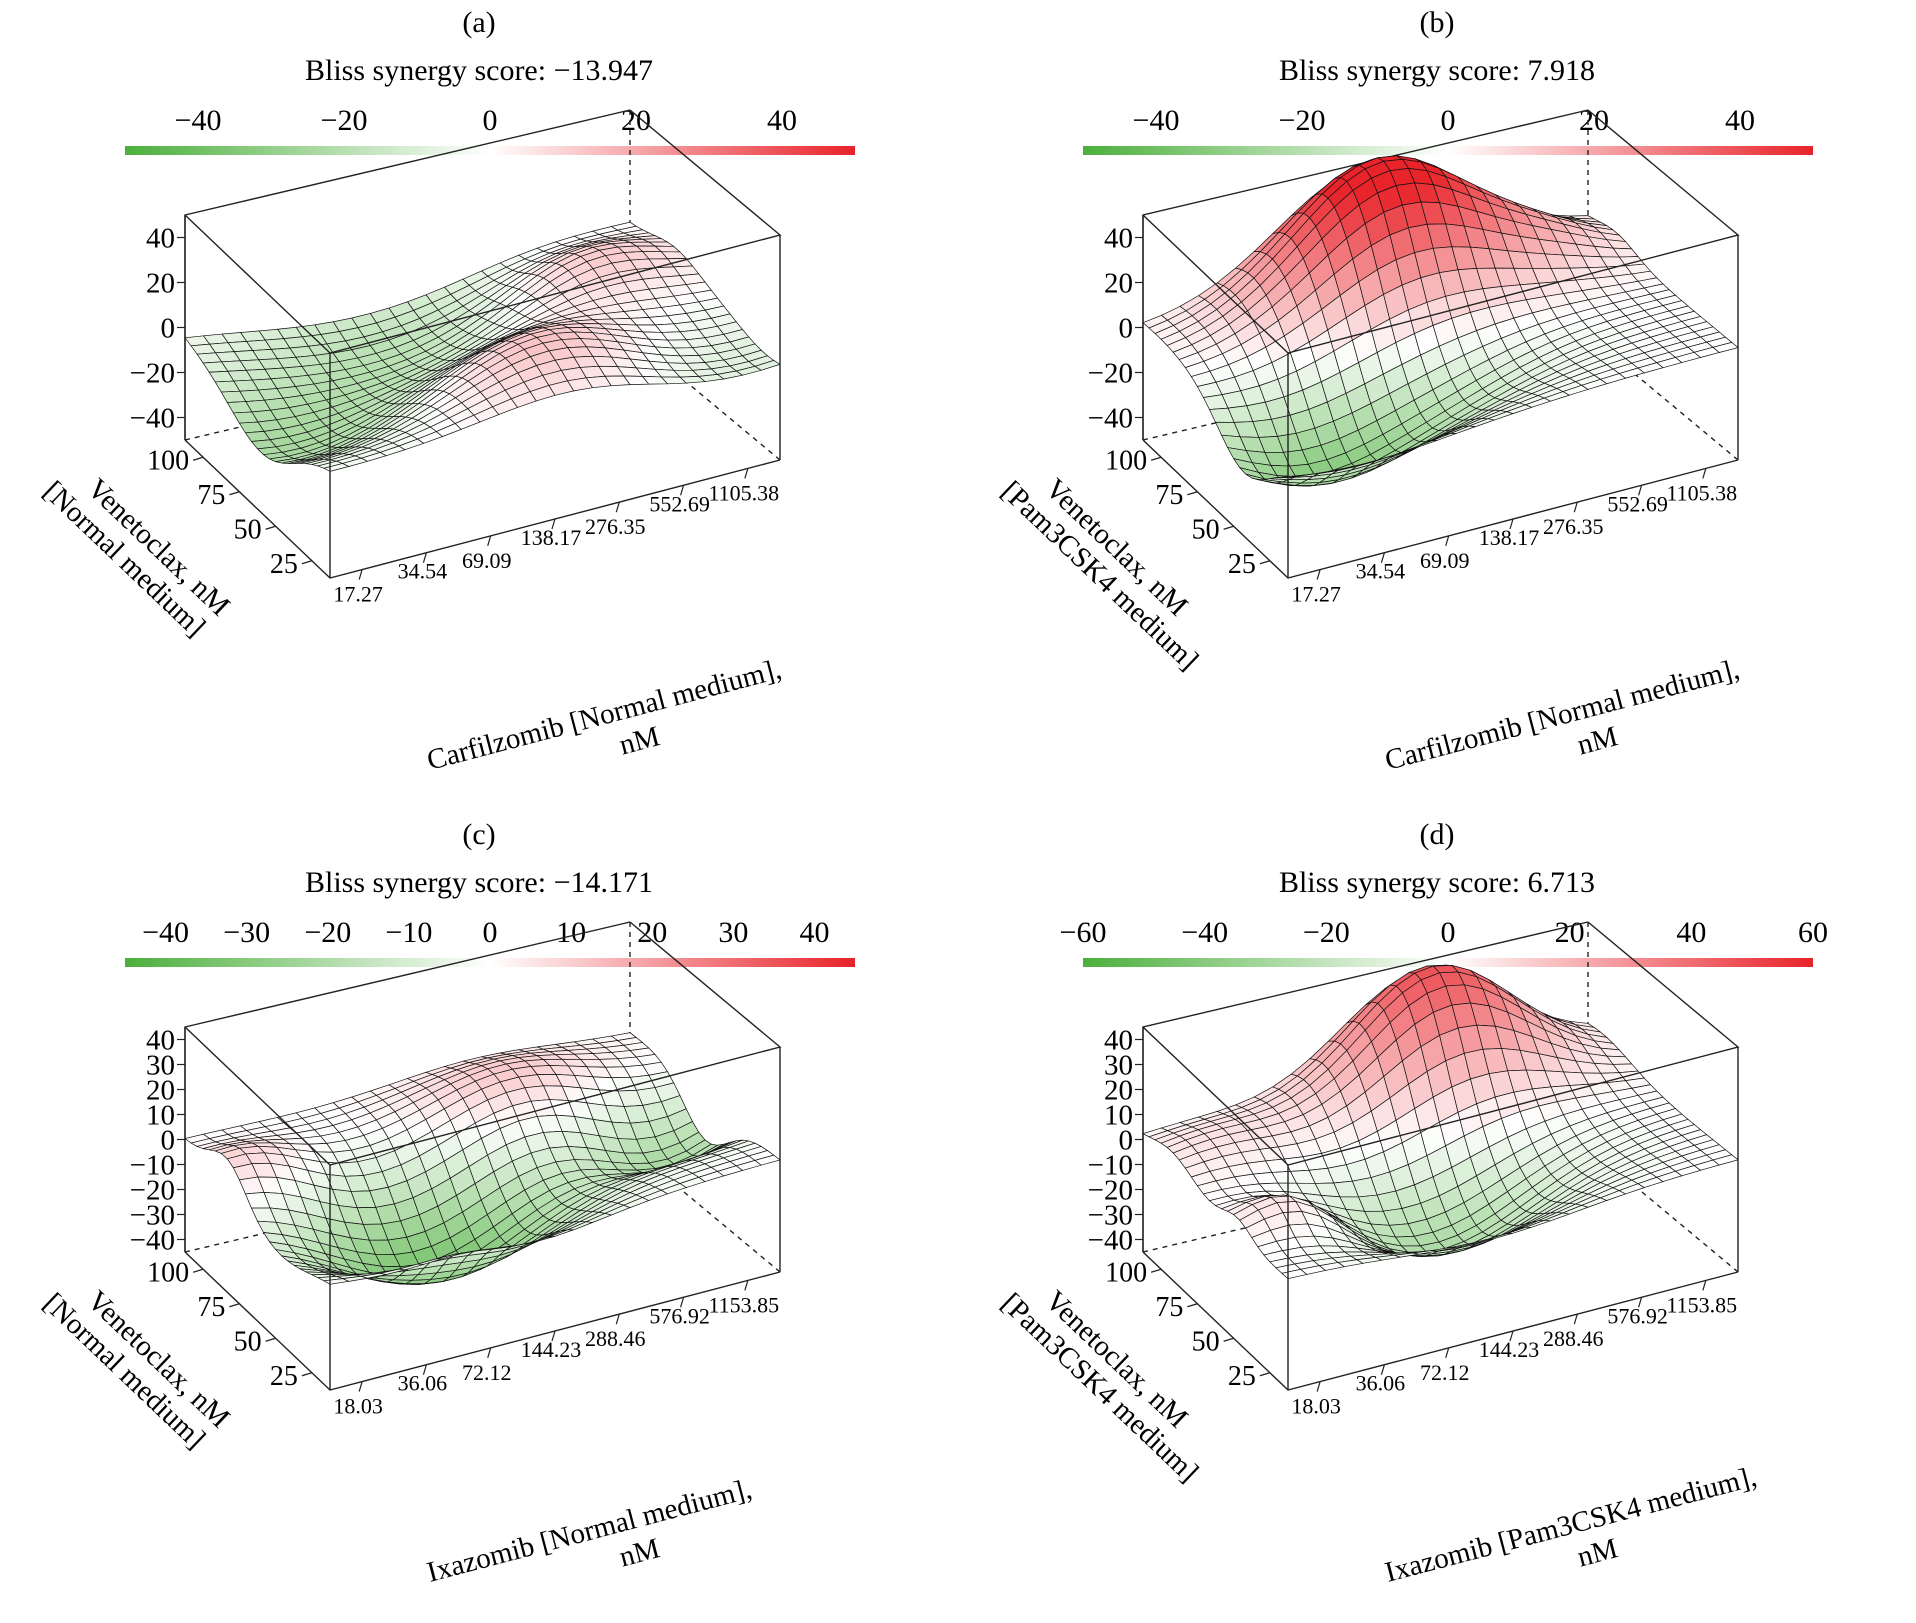 This screenshot has width=1916, height=1623. What do you see at coordinates (1437, 22) in the screenshot?
I see `panel-label: (b)` at bounding box center [1437, 22].